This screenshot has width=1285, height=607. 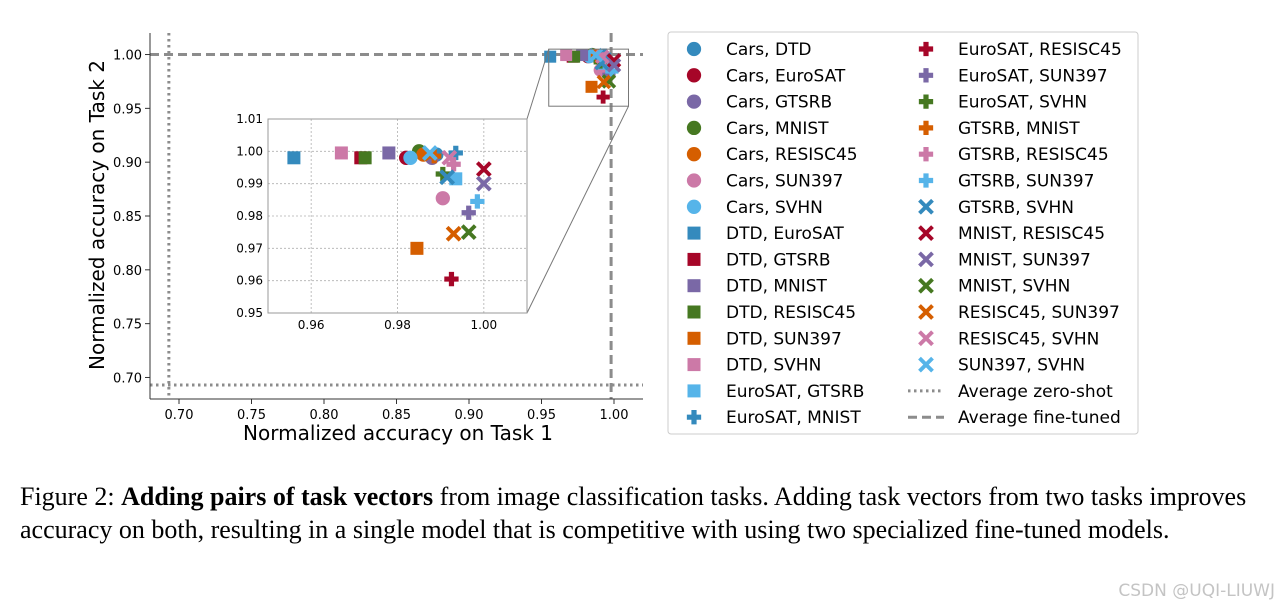 I want to click on inset-data-points, so click(x=389, y=215).